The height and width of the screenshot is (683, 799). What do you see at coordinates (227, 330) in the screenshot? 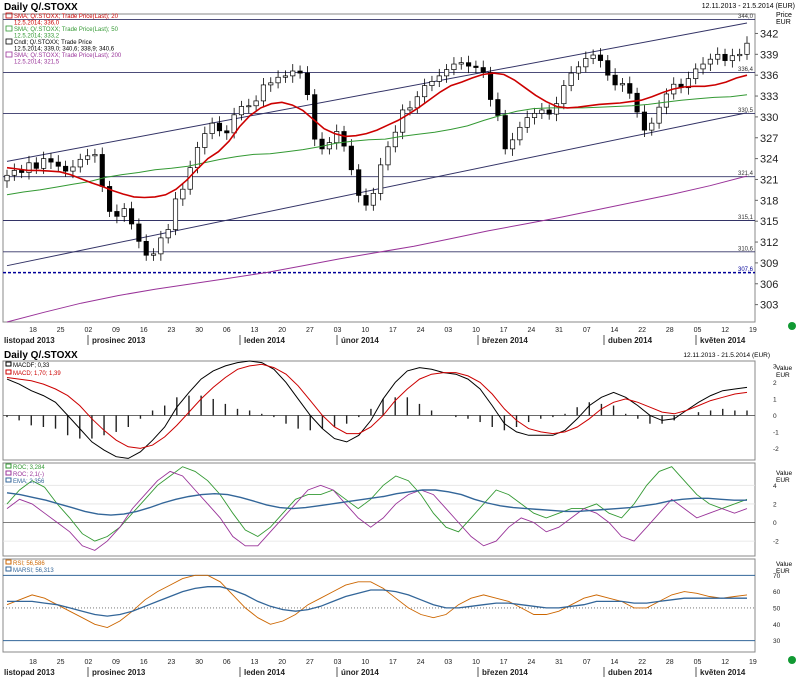
I see `price-x-day-label: 06` at bounding box center [227, 330].